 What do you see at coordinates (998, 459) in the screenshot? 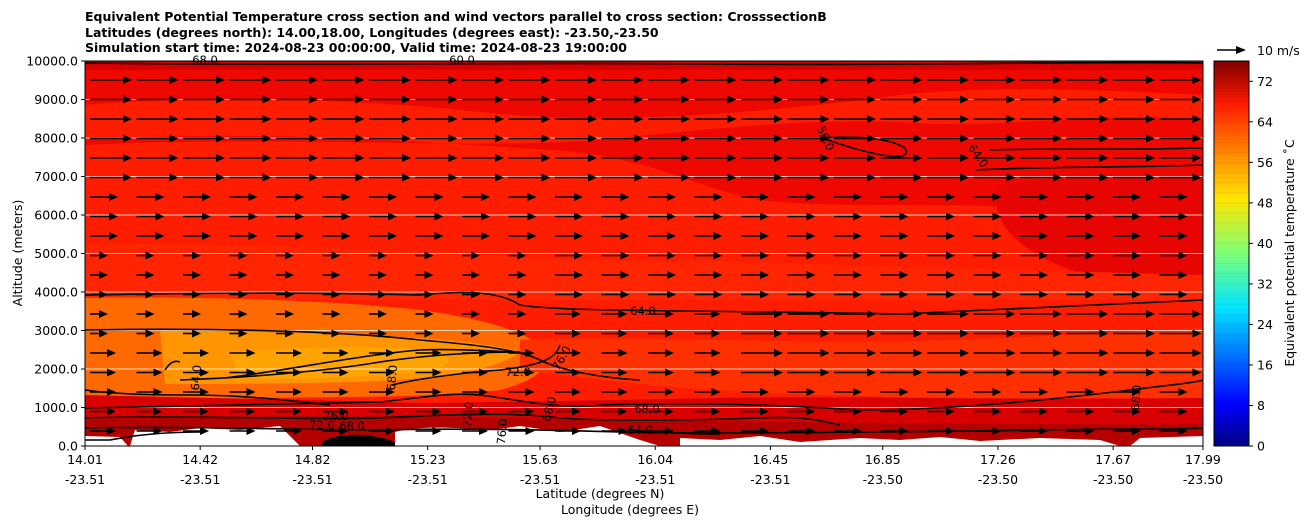
I see `x-tick-label-lat: 17.26` at bounding box center [998, 459].